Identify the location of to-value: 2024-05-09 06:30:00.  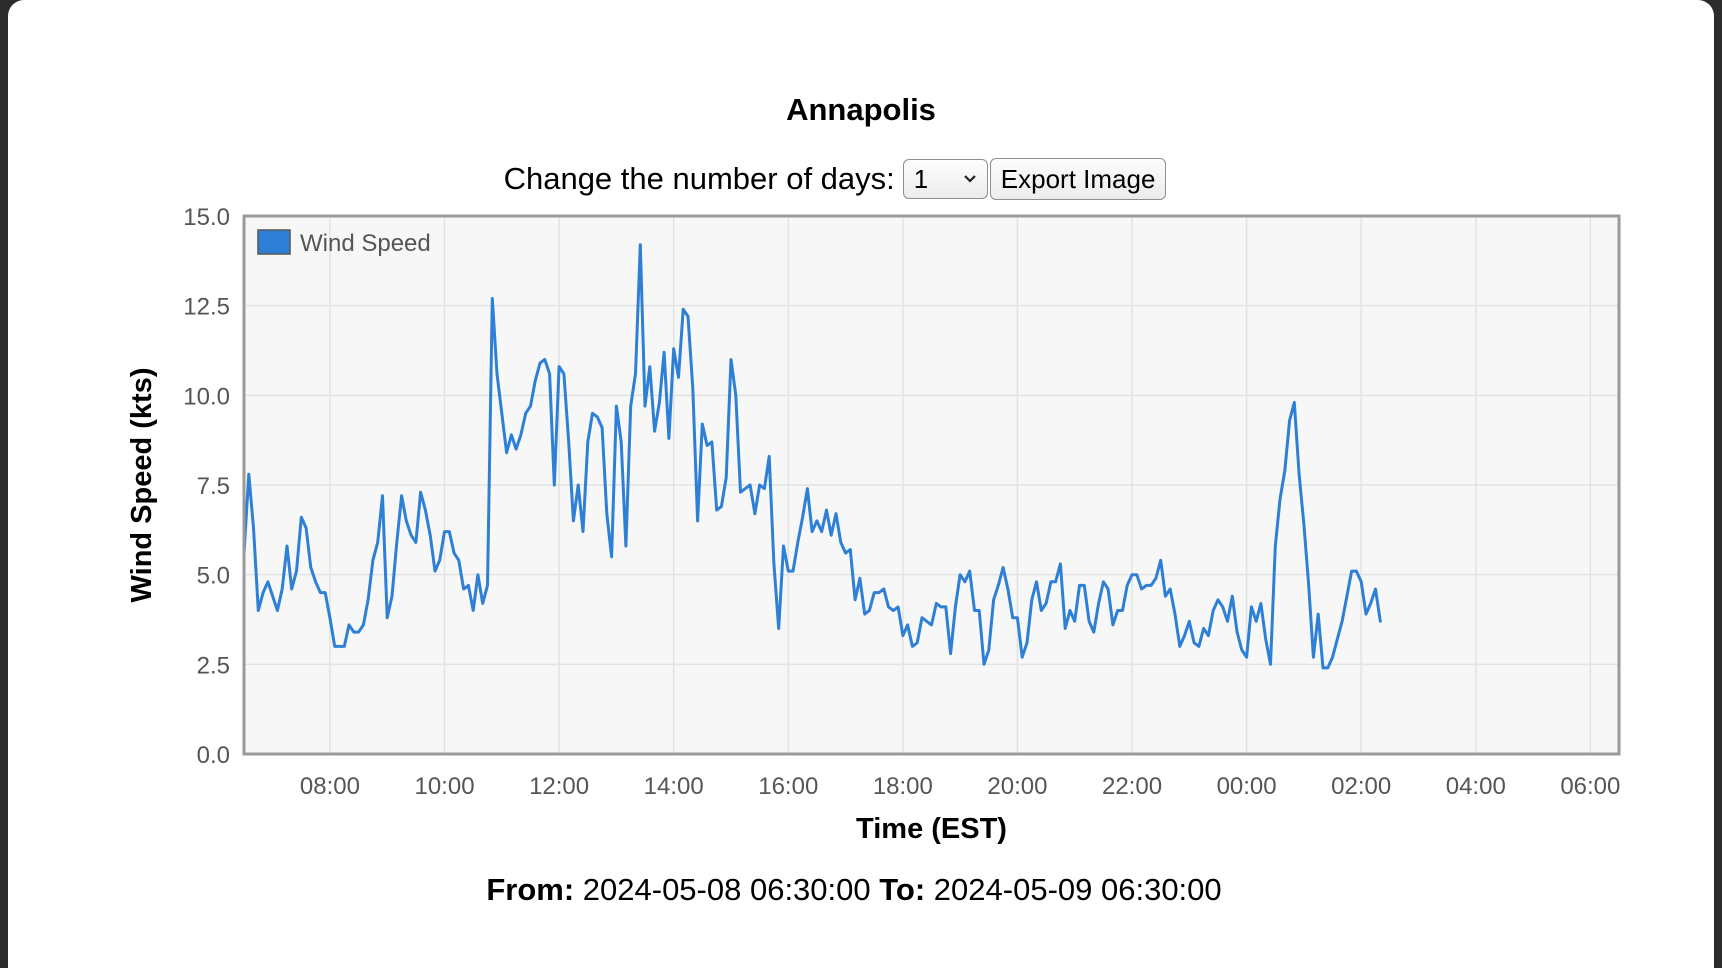
(1077, 889).